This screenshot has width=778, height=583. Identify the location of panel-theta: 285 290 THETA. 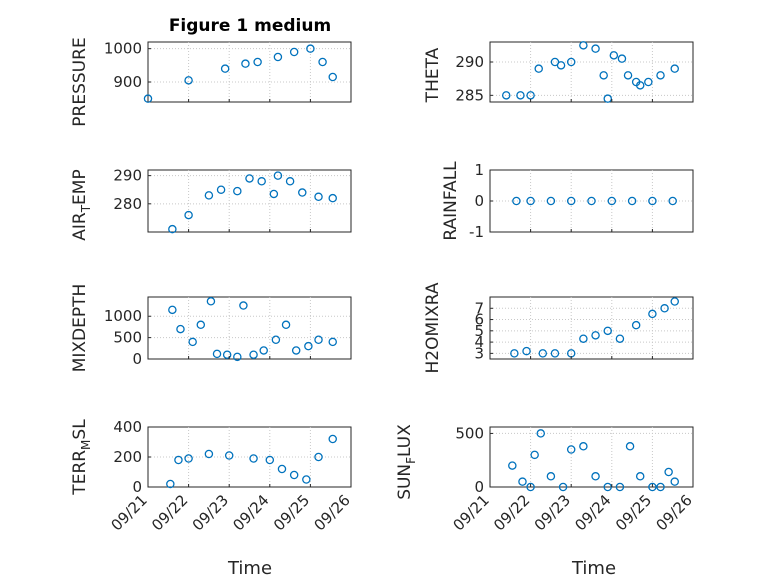
(558, 72).